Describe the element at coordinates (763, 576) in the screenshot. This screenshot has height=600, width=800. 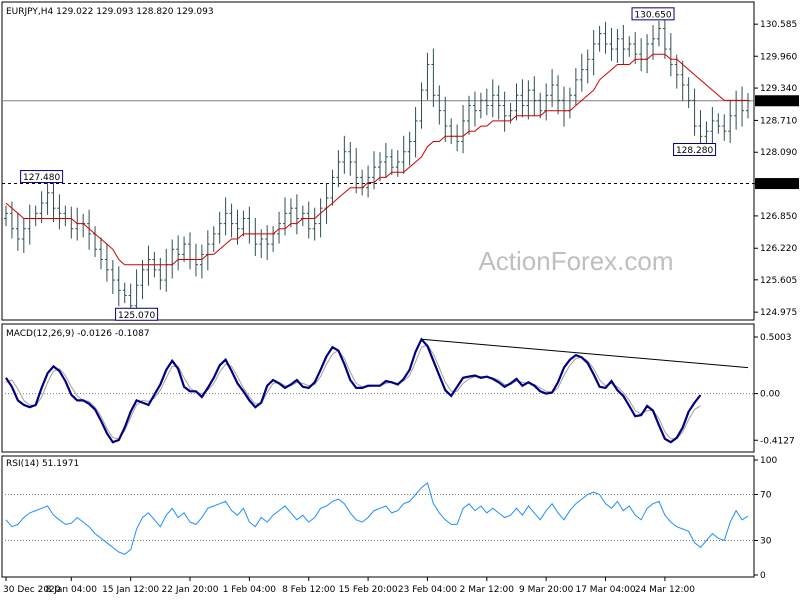
I see `rsi-tick-label: 0` at that location.